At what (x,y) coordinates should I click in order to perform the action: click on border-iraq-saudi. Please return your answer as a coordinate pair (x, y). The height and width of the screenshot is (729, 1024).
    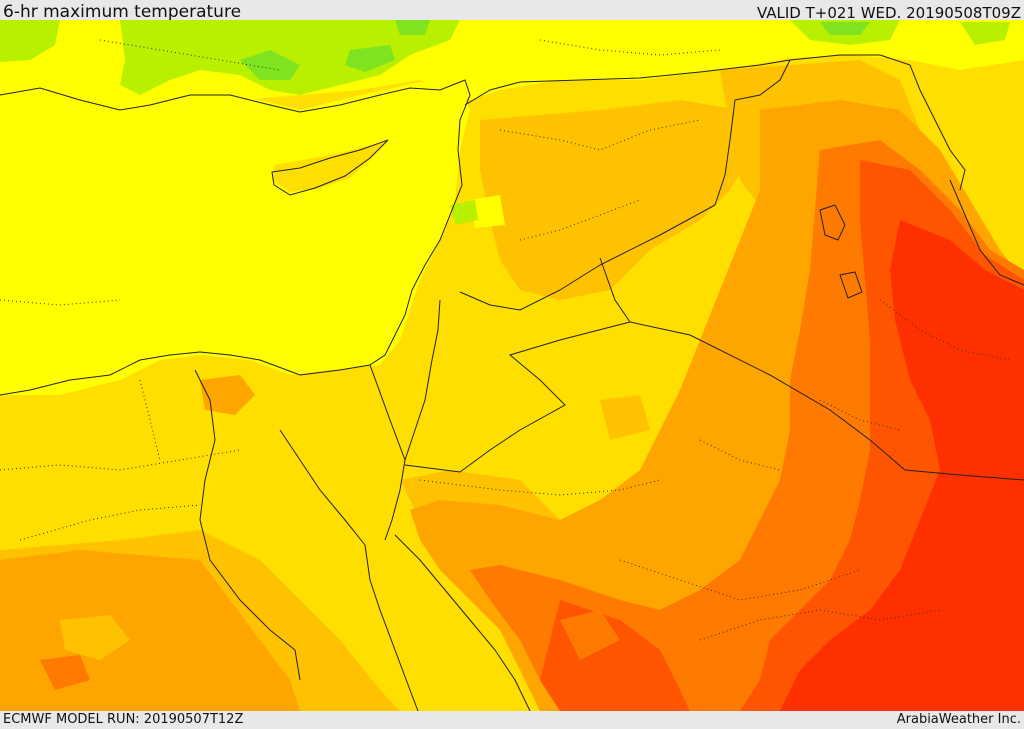
    Looking at the image, I should click on (826, 401).